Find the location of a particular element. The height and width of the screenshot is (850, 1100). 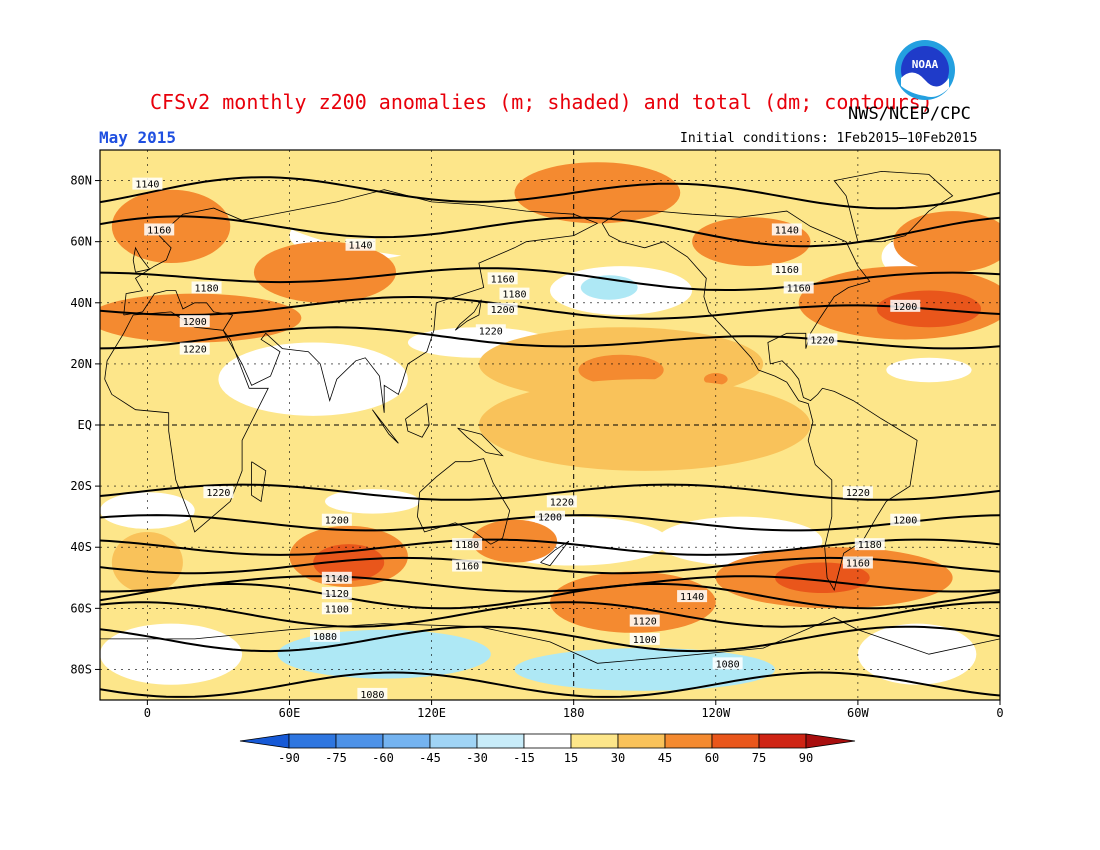

colorbar-label: -60 is located at coordinates (383, 758).